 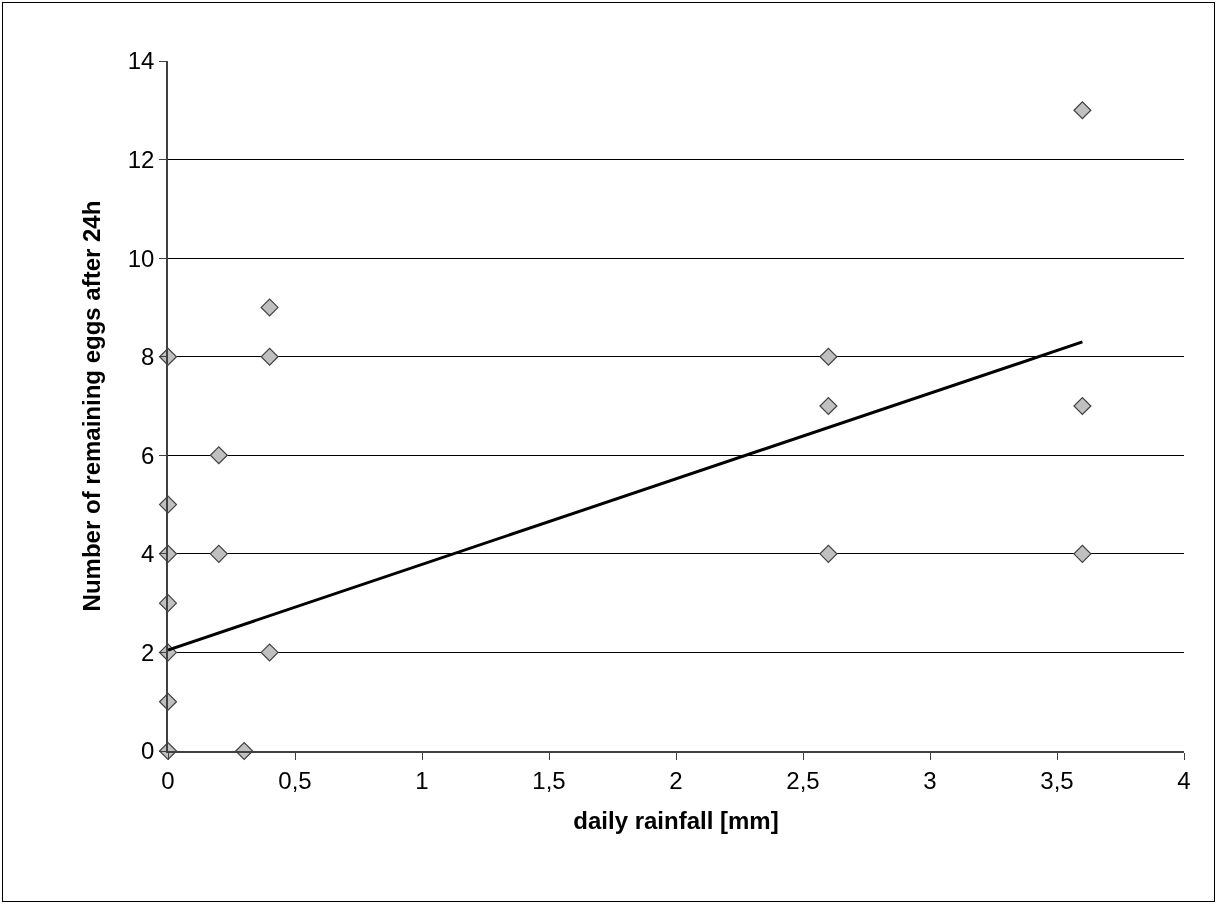 What do you see at coordinates (141, 258) in the screenshot?
I see `y-tick-label: 10` at bounding box center [141, 258].